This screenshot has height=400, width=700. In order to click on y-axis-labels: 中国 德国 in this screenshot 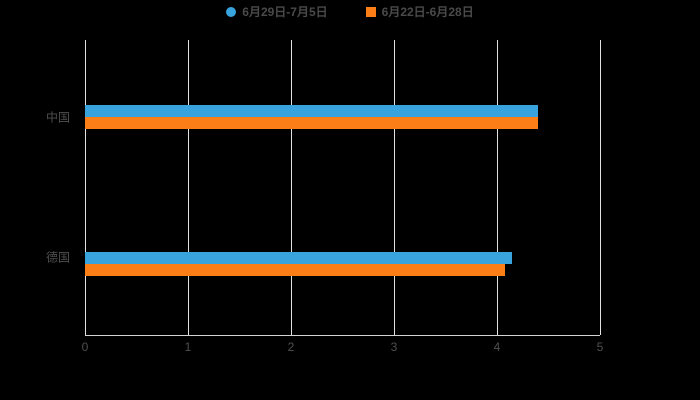, I will do `click(39, 187)`.